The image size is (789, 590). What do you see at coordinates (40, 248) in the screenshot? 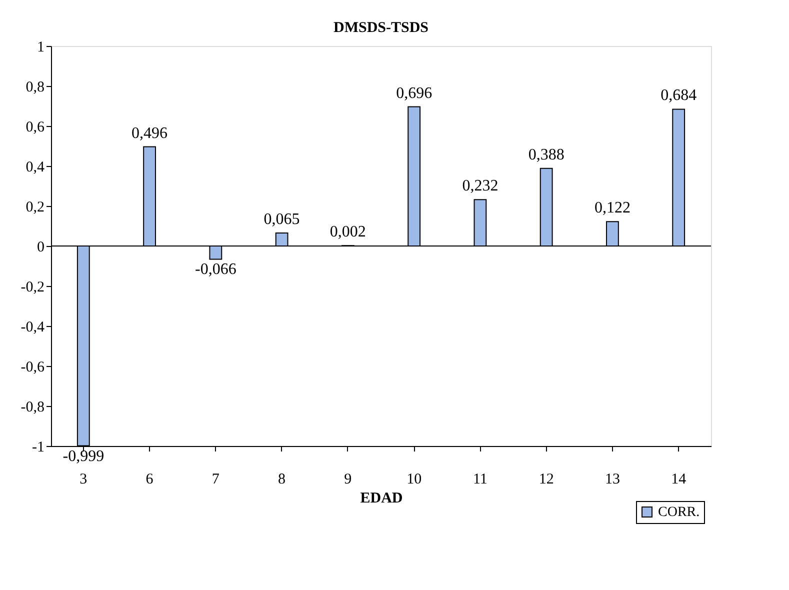
I see `y-tick-label: 0` at bounding box center [40, 248].